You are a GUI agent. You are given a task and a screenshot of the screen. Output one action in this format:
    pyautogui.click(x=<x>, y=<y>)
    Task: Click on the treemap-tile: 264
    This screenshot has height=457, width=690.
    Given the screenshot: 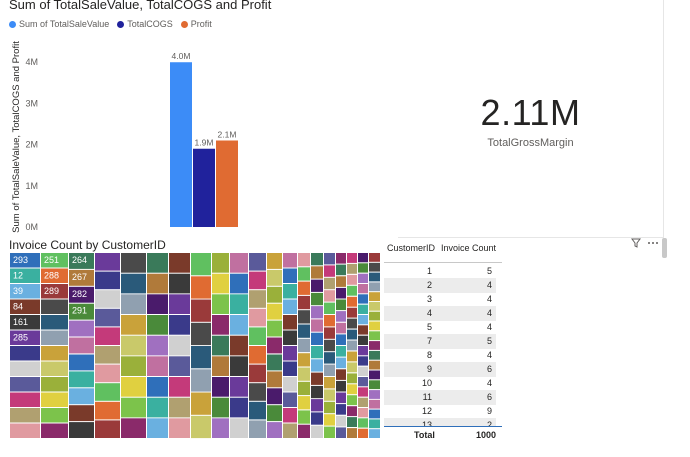 What is the action you would take?
    pyautogui.click(x=81, y=261)
    